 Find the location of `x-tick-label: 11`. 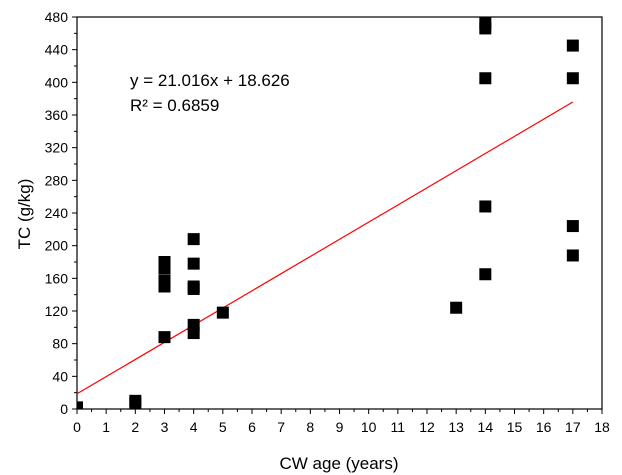

x-tick-label: 11 is located at coordinates (398, 427).